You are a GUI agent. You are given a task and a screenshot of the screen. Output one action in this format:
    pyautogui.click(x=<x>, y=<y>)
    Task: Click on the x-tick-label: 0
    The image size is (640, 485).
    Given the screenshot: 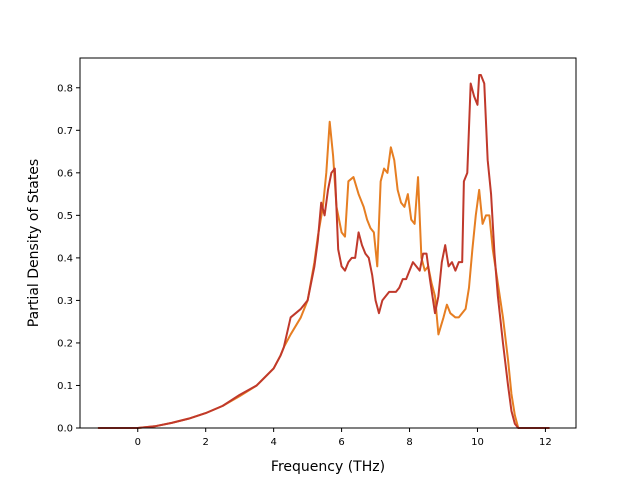 What is the action you would take?
    pyautogui.click(x=138, y=442)
    